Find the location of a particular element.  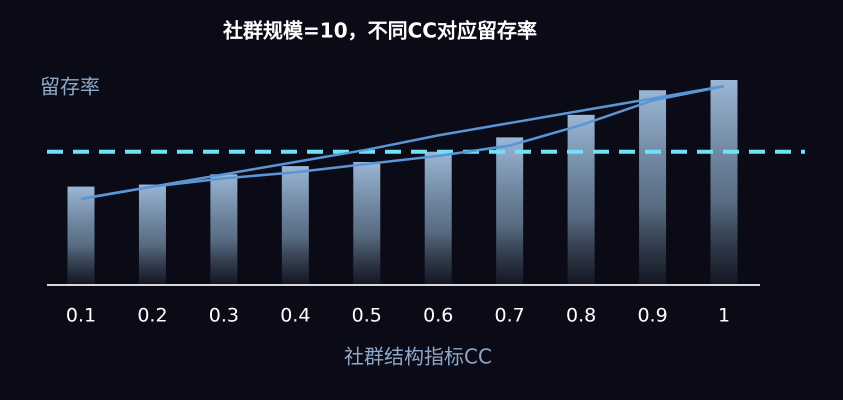

x-axis-label: 社群结构指标CC is located at coordinates (418, 357).